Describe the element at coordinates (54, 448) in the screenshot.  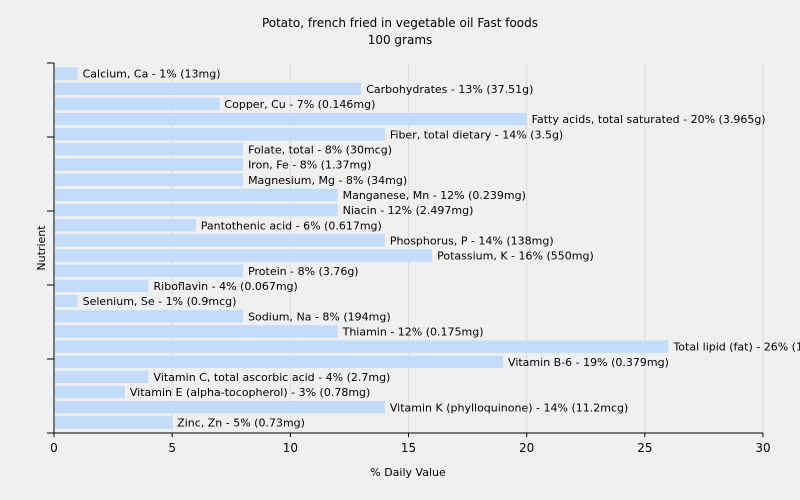
I see `x-tick-label: 0` at that location.